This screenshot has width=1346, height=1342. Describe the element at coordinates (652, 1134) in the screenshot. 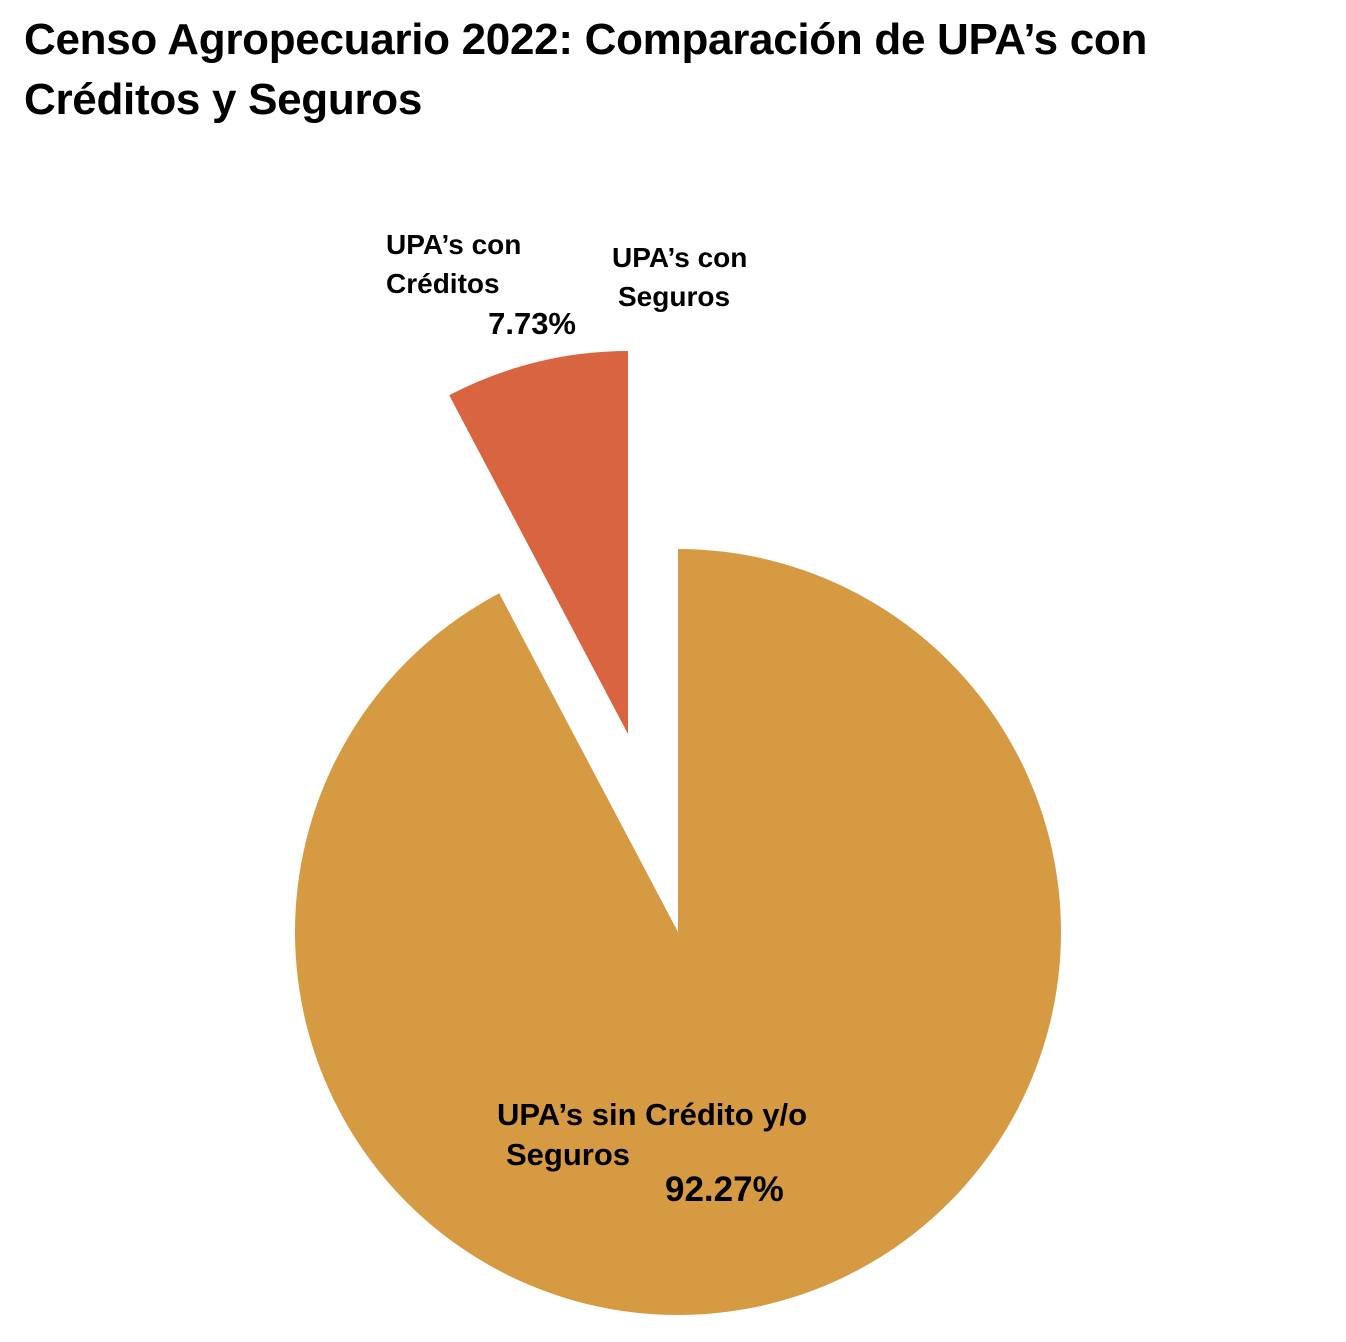

I see `slice-label-text-sin-credito-seguros: UPA’s sin Crédito y/o Seguros` at that location.